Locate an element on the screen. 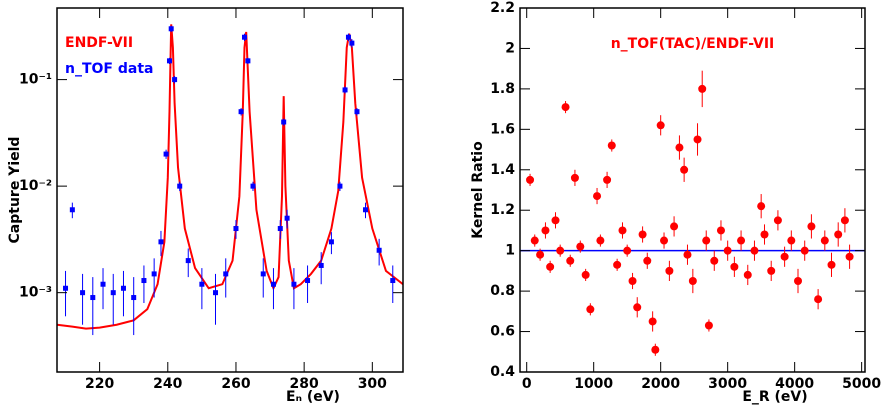 This screenshot has width=885, height=410. x-axis-label: E_R (eV) is located at coordinates (774, 397).